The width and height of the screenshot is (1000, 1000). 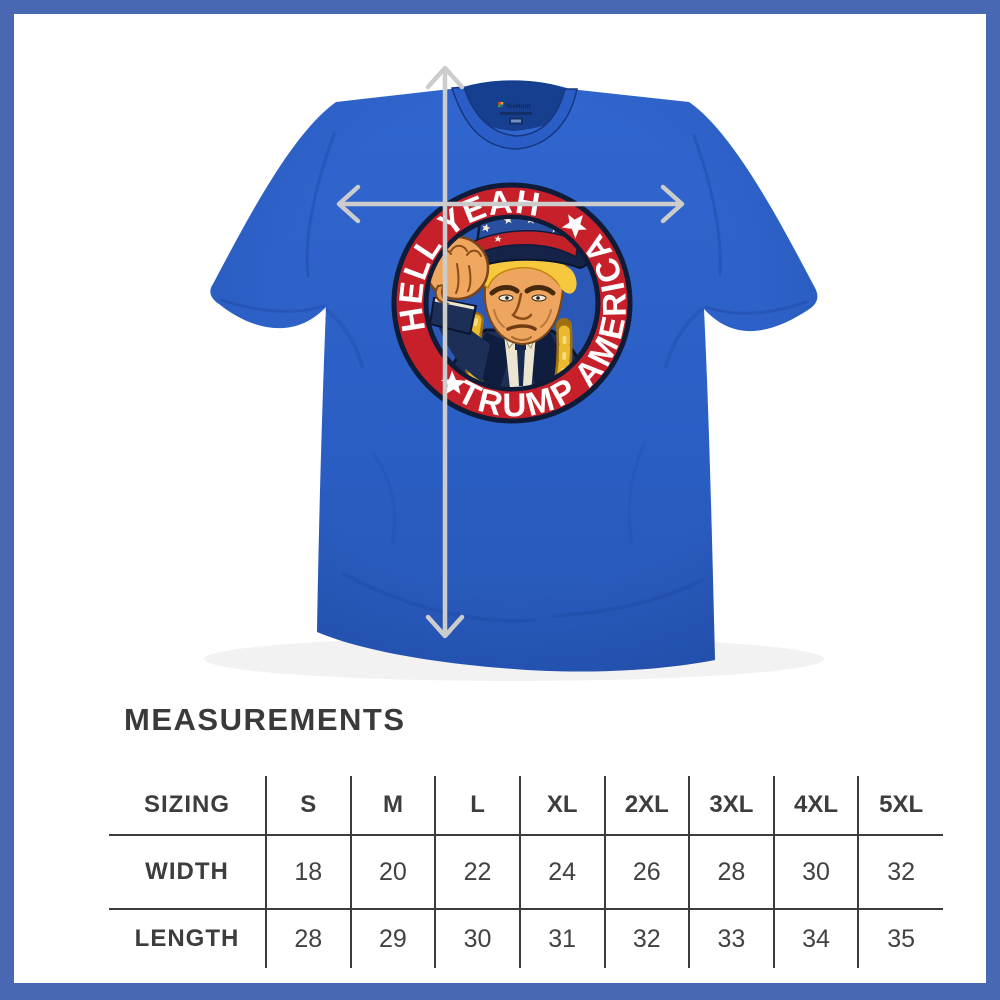 I want to click on size-col-header-xl: XL, so click(x=561, y=805).